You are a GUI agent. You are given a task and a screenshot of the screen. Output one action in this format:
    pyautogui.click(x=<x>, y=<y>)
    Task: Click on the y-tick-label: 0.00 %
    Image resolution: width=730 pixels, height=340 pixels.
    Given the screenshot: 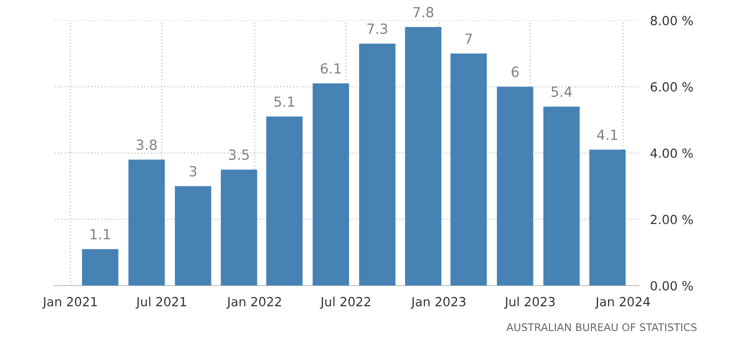 What is the action you would take?
    pyautogui.click(x=671, y=286)
    